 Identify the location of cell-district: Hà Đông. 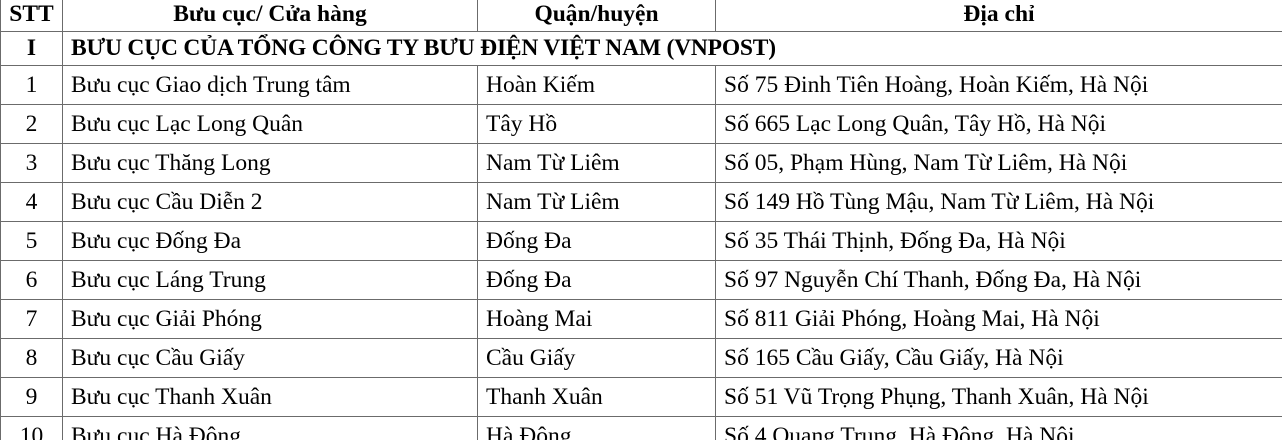
(596, 428).